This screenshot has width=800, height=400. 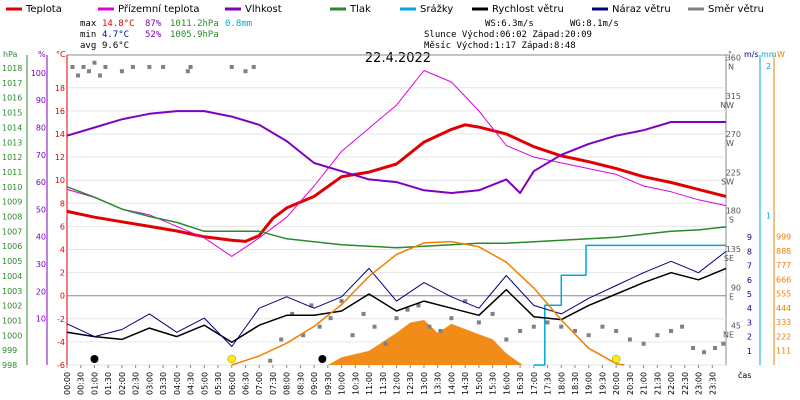 I want to click on axis-dir-tick: 90, so click(x=736, y=287).